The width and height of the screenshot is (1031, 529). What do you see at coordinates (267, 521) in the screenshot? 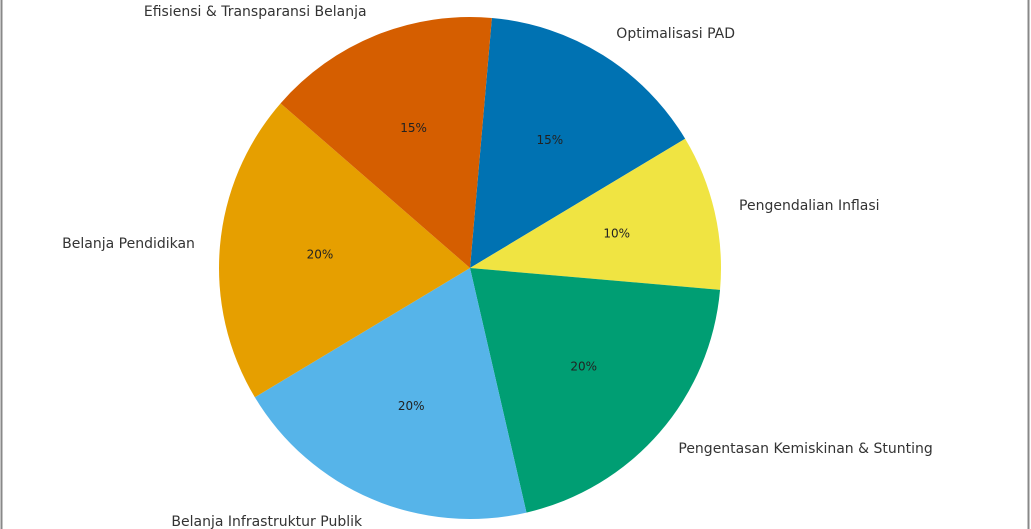
I see `category-label: Belanja Infrastruktur Publik` at bounding box center [267, 521].